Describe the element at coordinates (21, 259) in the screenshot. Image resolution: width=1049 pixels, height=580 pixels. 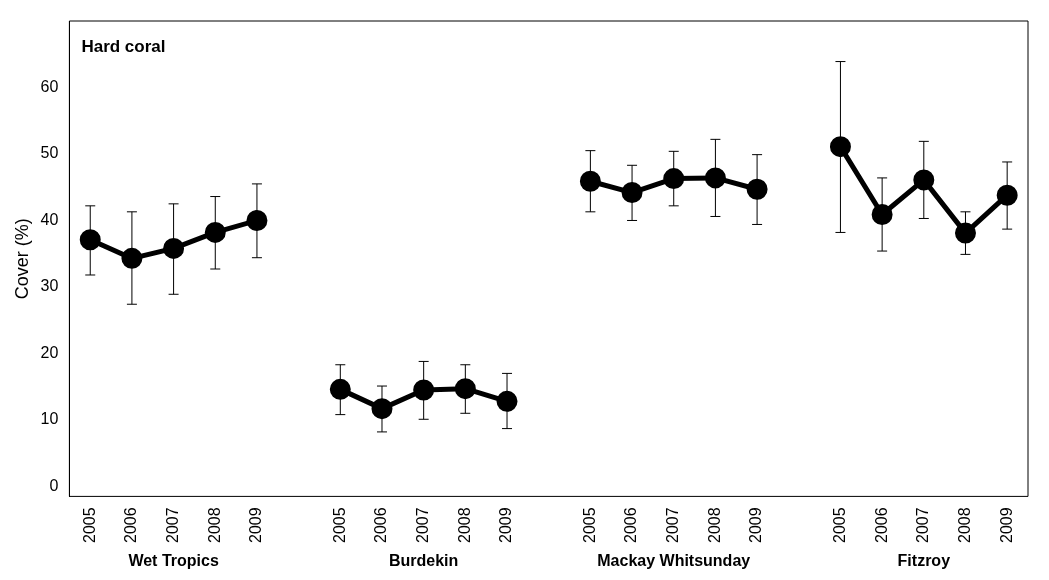
I see `y-axis-title: Cover (%)` at that location.